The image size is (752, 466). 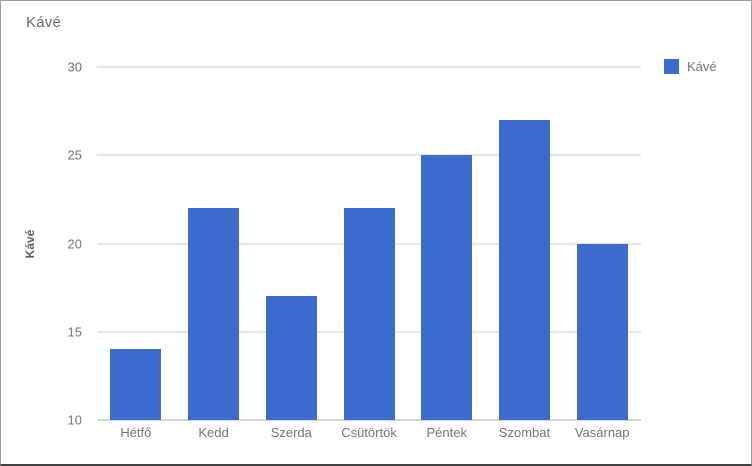 What do you see at coordinates (213, 432) in the screenshot?
I see `x-tick-label: Kedd` at bounding box center [213, 432].